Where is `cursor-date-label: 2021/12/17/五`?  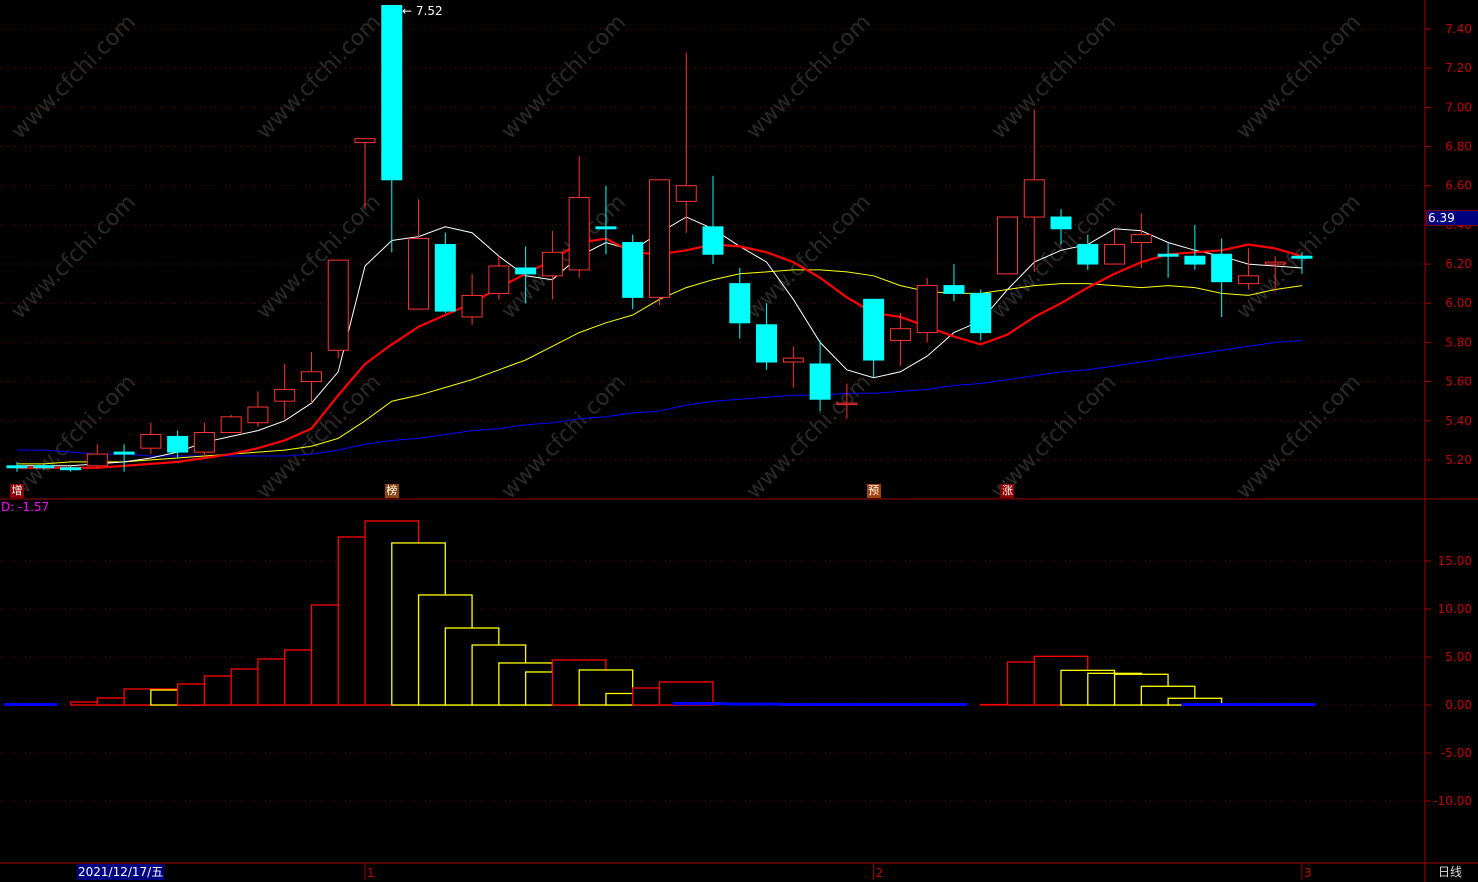 cursor-date-label: 2021/12/17/五 is located at coordinates (121, 872).